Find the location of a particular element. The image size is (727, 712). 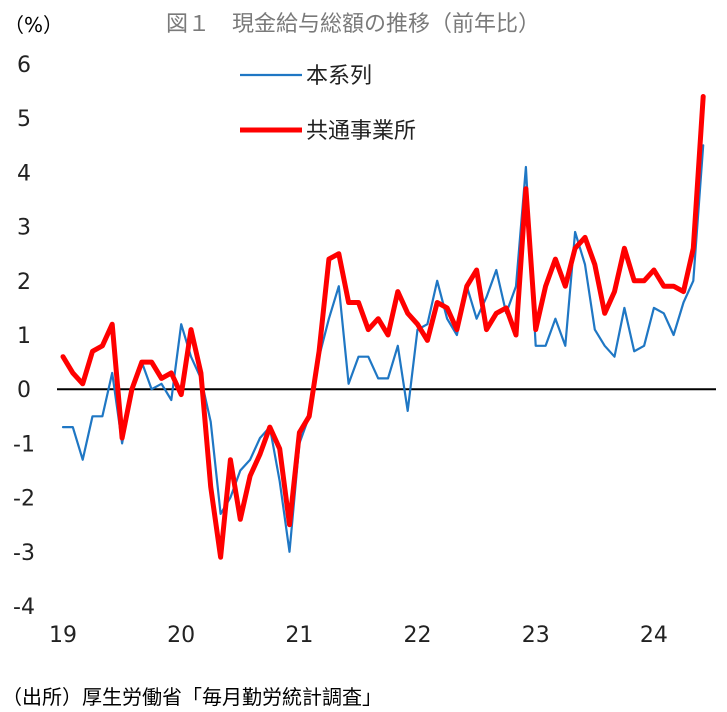

y-tick-label: 4 is located at coordinates (24, 173).